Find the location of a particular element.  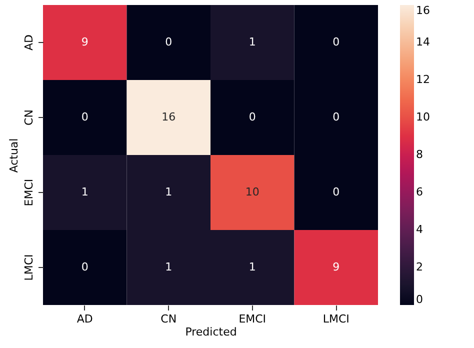

color-bar-label: 6 is located at coordinates (419, 192).